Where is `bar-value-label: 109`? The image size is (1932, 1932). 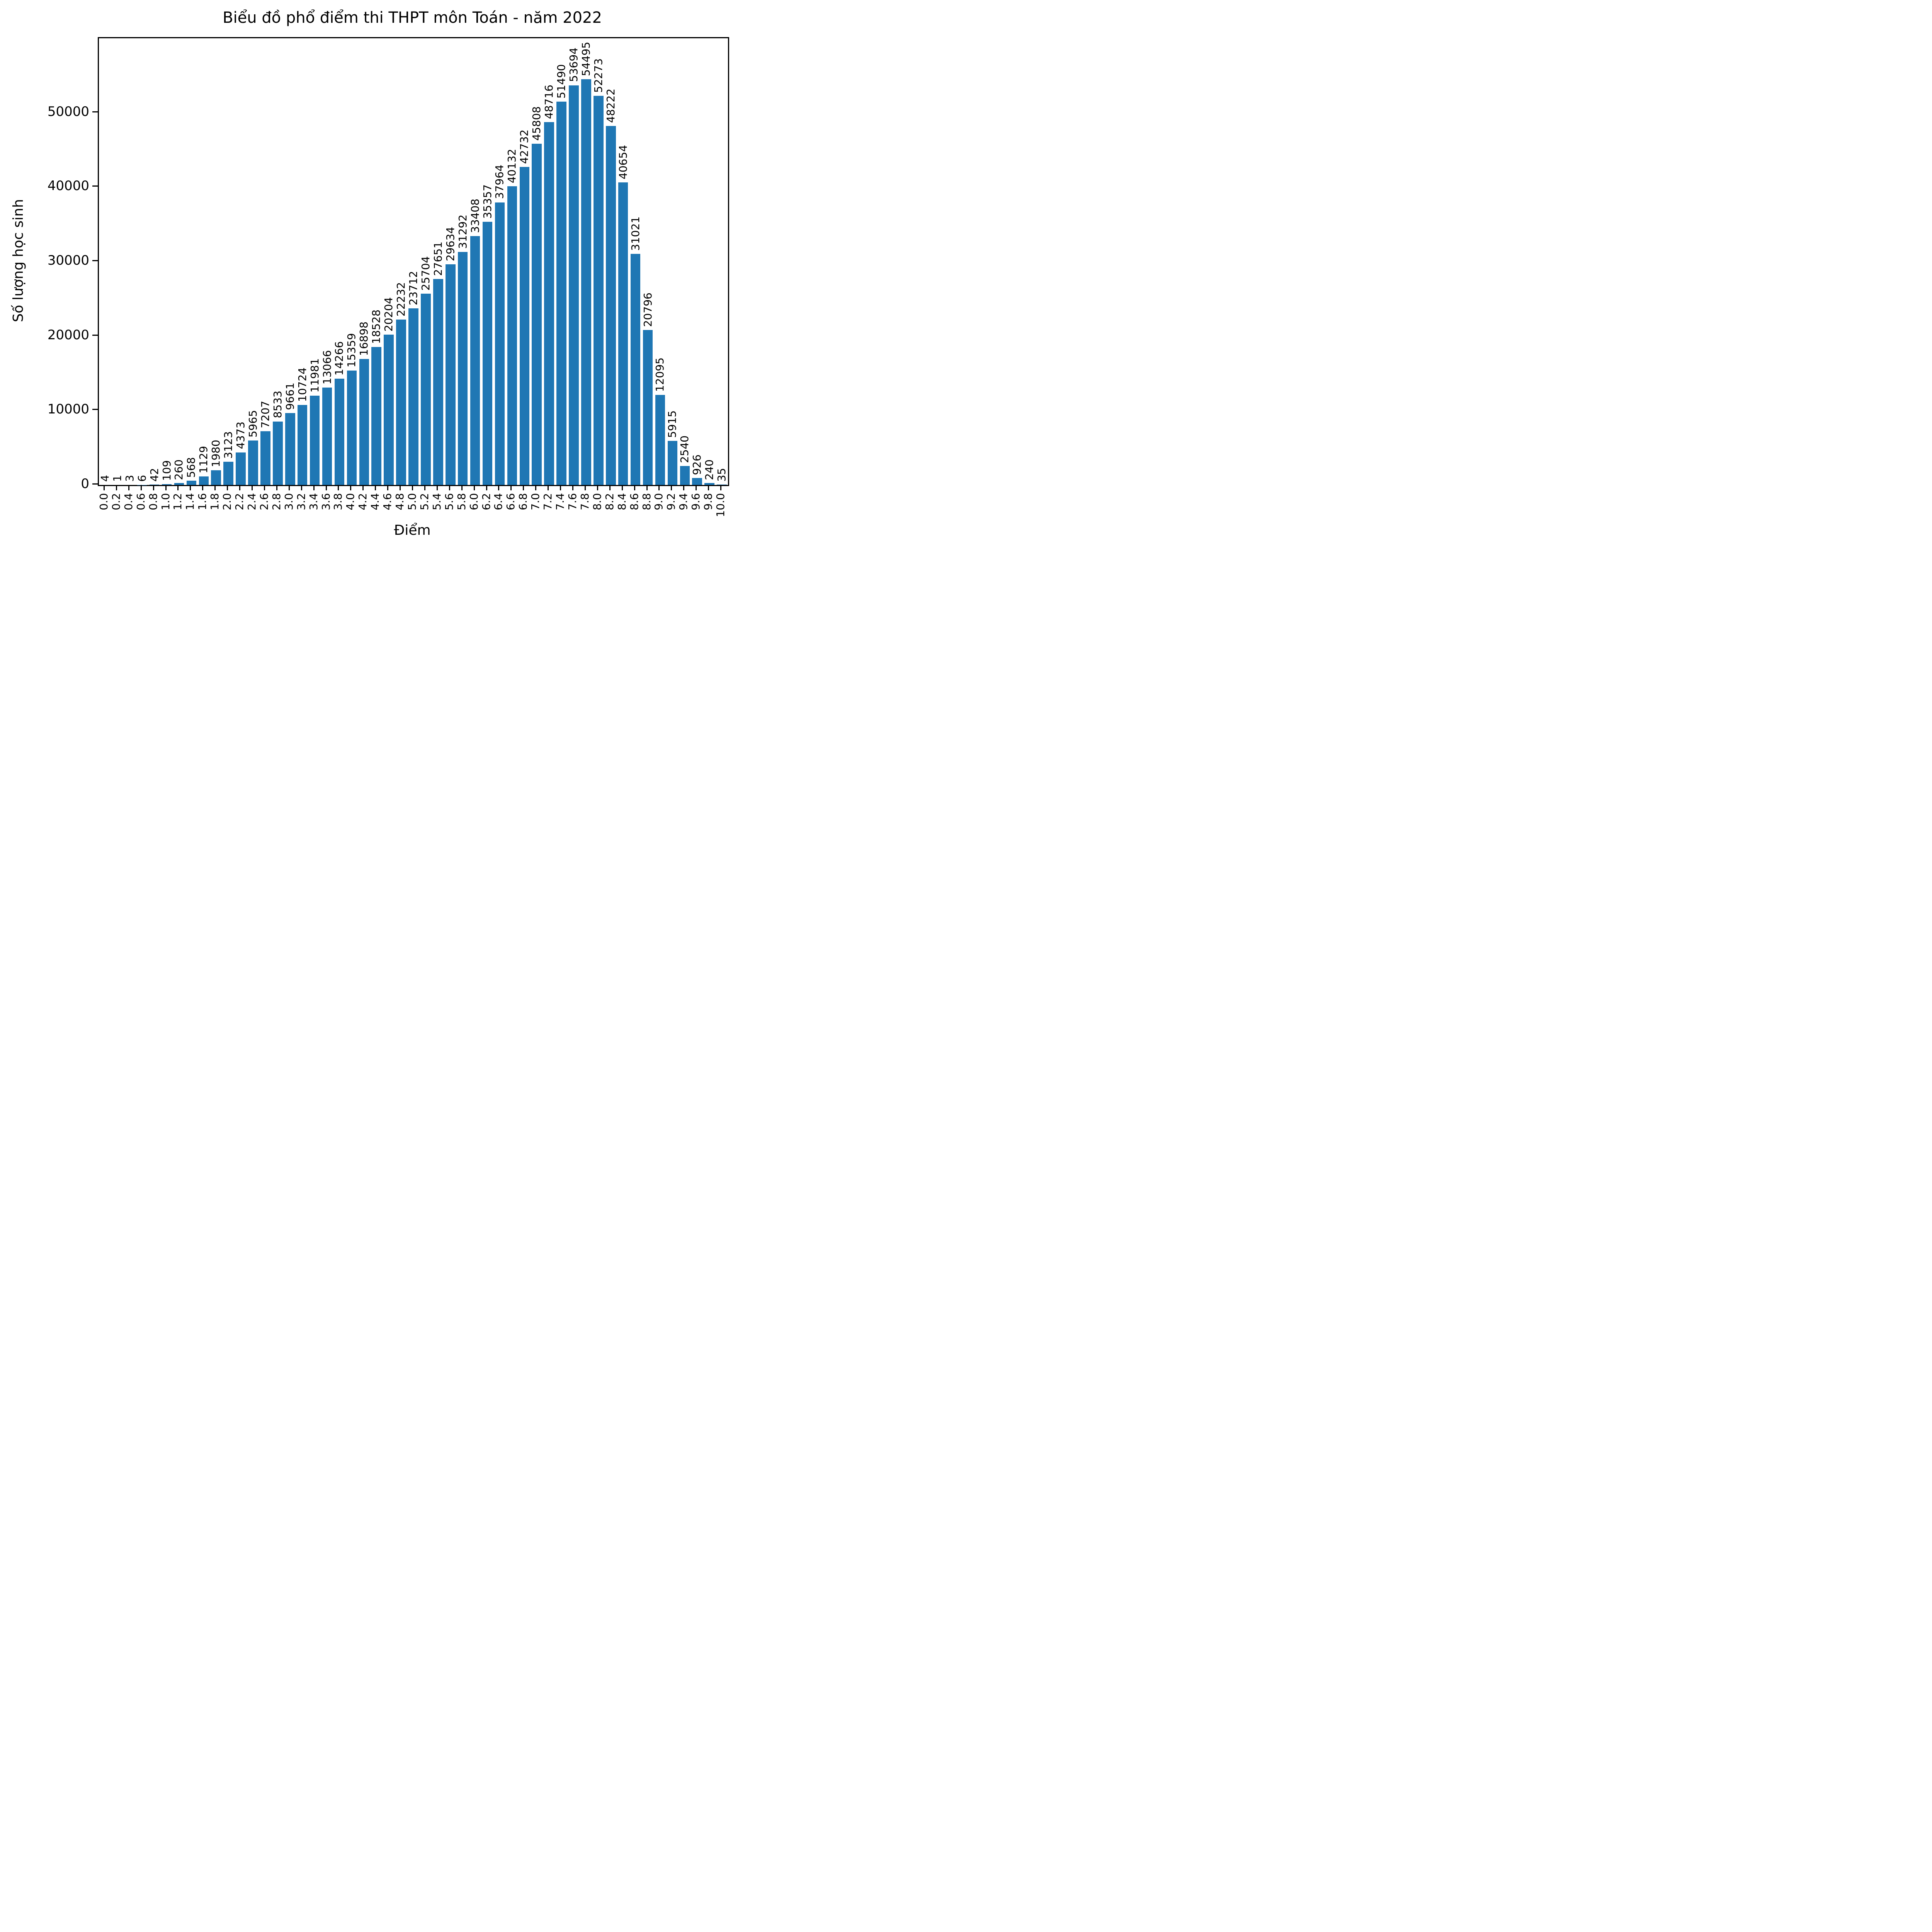 bar-value-label: 109 is located at coordinates (167, 471).